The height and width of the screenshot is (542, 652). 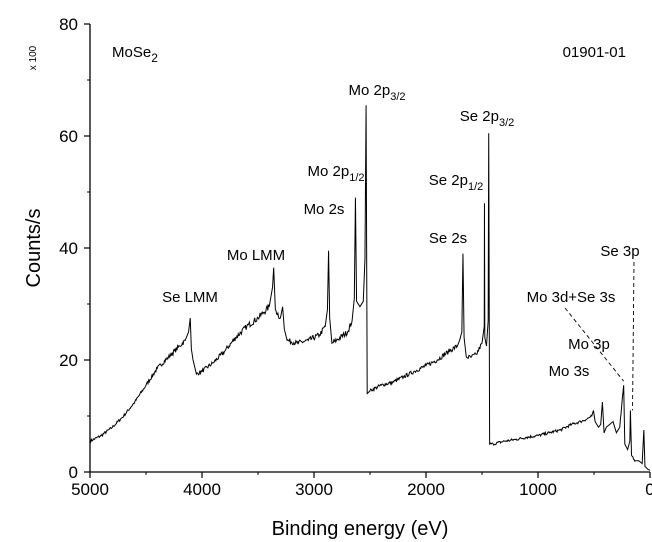 What do you see at coordinates (68, 136) in the screenshot?
I see `y-tick-label: 60` at bounding box center [68, 136].